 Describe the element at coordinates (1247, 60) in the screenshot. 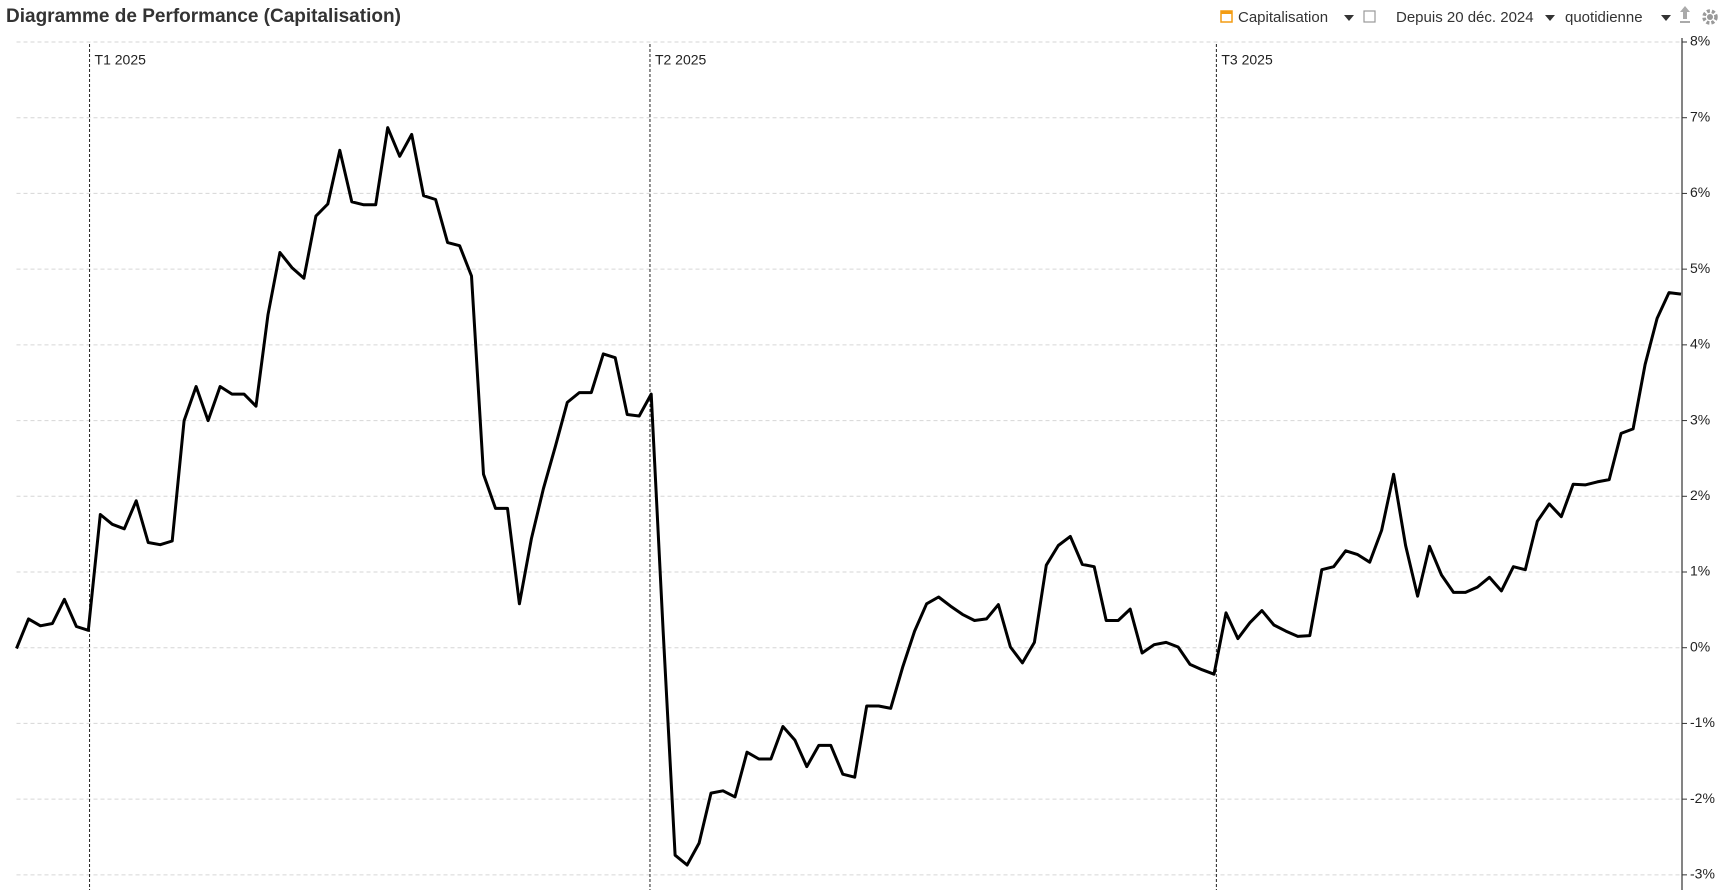

I see `x-tick-label: T3 2025` at that location.